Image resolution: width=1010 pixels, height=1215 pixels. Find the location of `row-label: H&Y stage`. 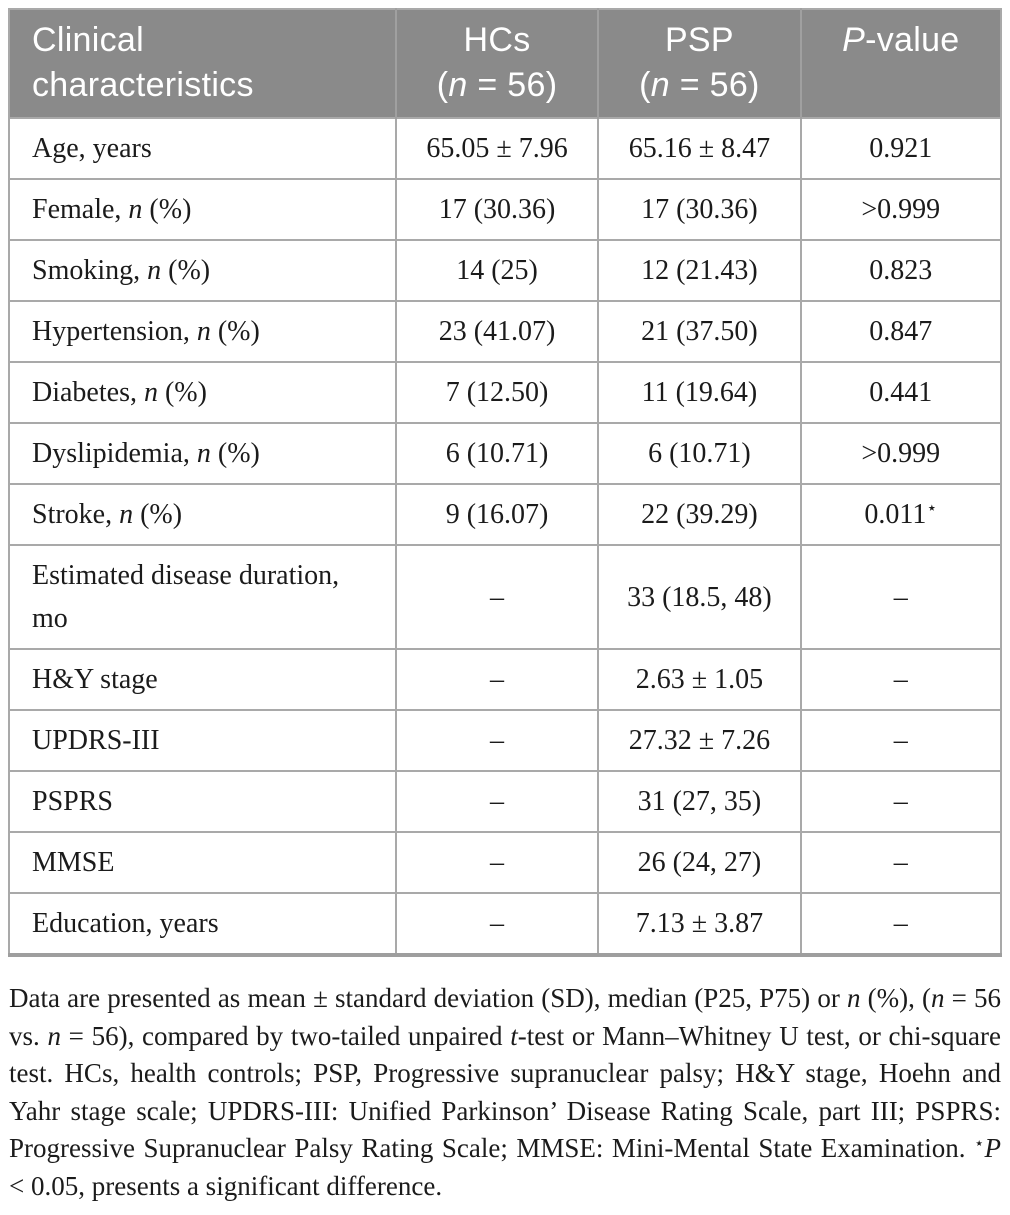

row-label: H&Y stage is located at coordinates (202, 679).